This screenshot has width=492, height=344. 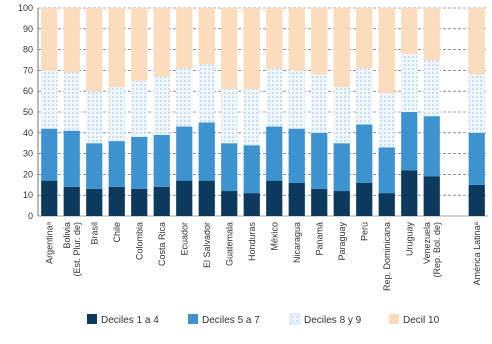 I want to click on x-tick-label: Brasil, so click(x=94, y=233).